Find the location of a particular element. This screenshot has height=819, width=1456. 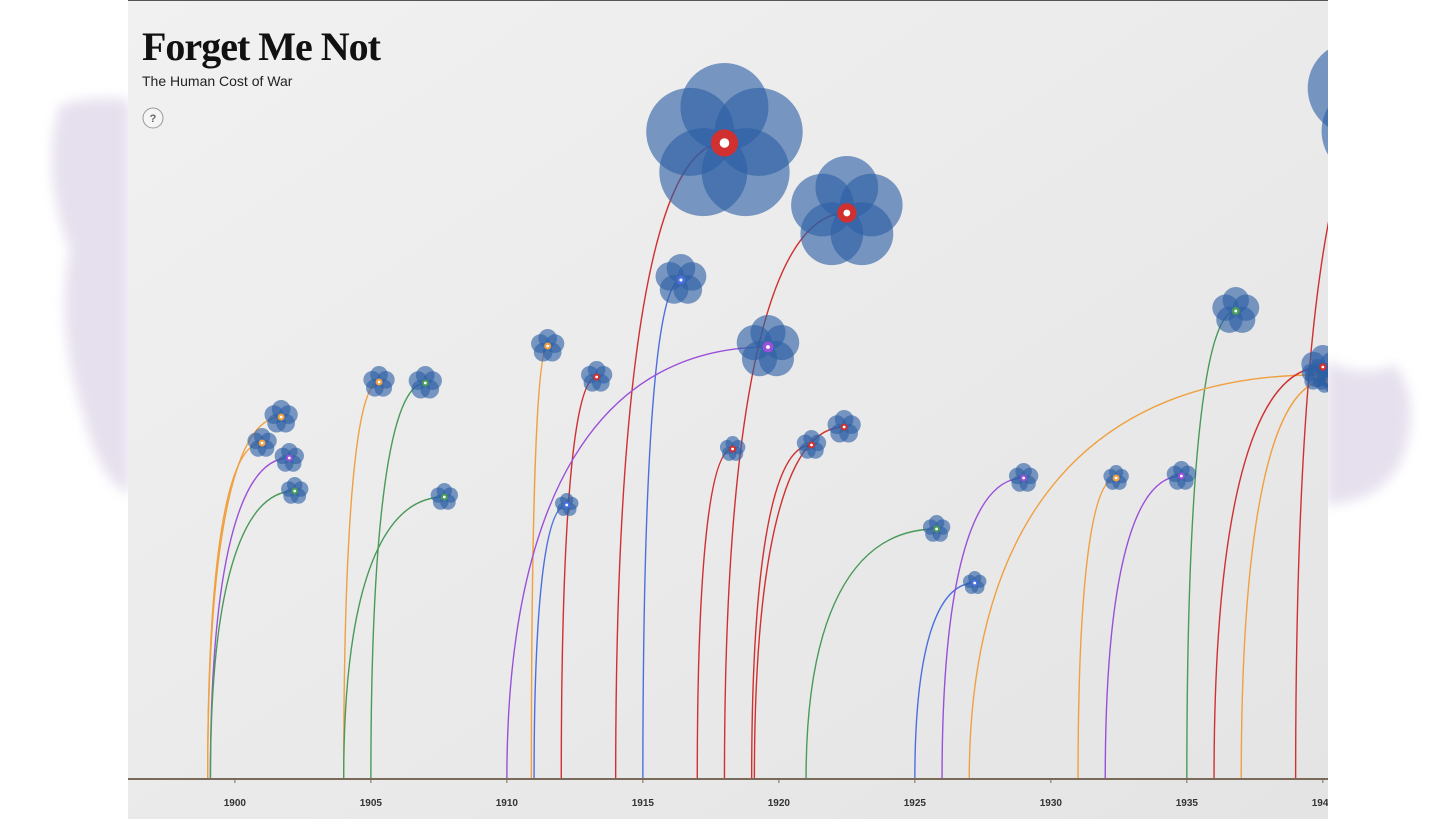

x-tick-label: 1910 is located at coordinates (507, 803).